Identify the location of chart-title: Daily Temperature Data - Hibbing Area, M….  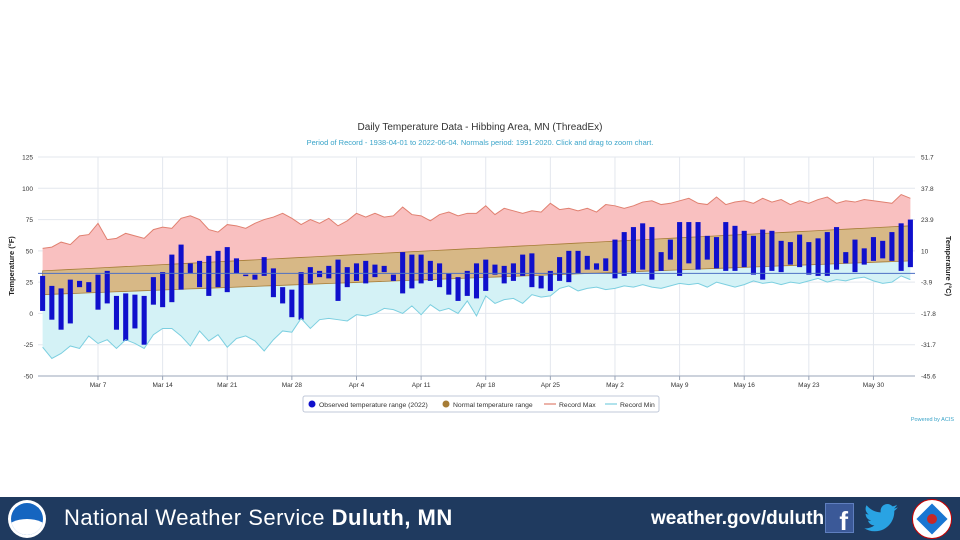
(480, 127).